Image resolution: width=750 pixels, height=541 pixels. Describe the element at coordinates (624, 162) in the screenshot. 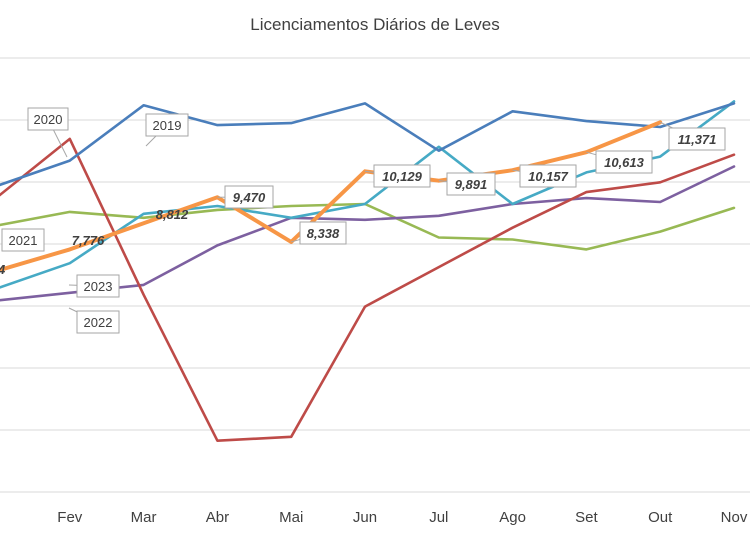

I see `callout-text: 10,613` at that location.